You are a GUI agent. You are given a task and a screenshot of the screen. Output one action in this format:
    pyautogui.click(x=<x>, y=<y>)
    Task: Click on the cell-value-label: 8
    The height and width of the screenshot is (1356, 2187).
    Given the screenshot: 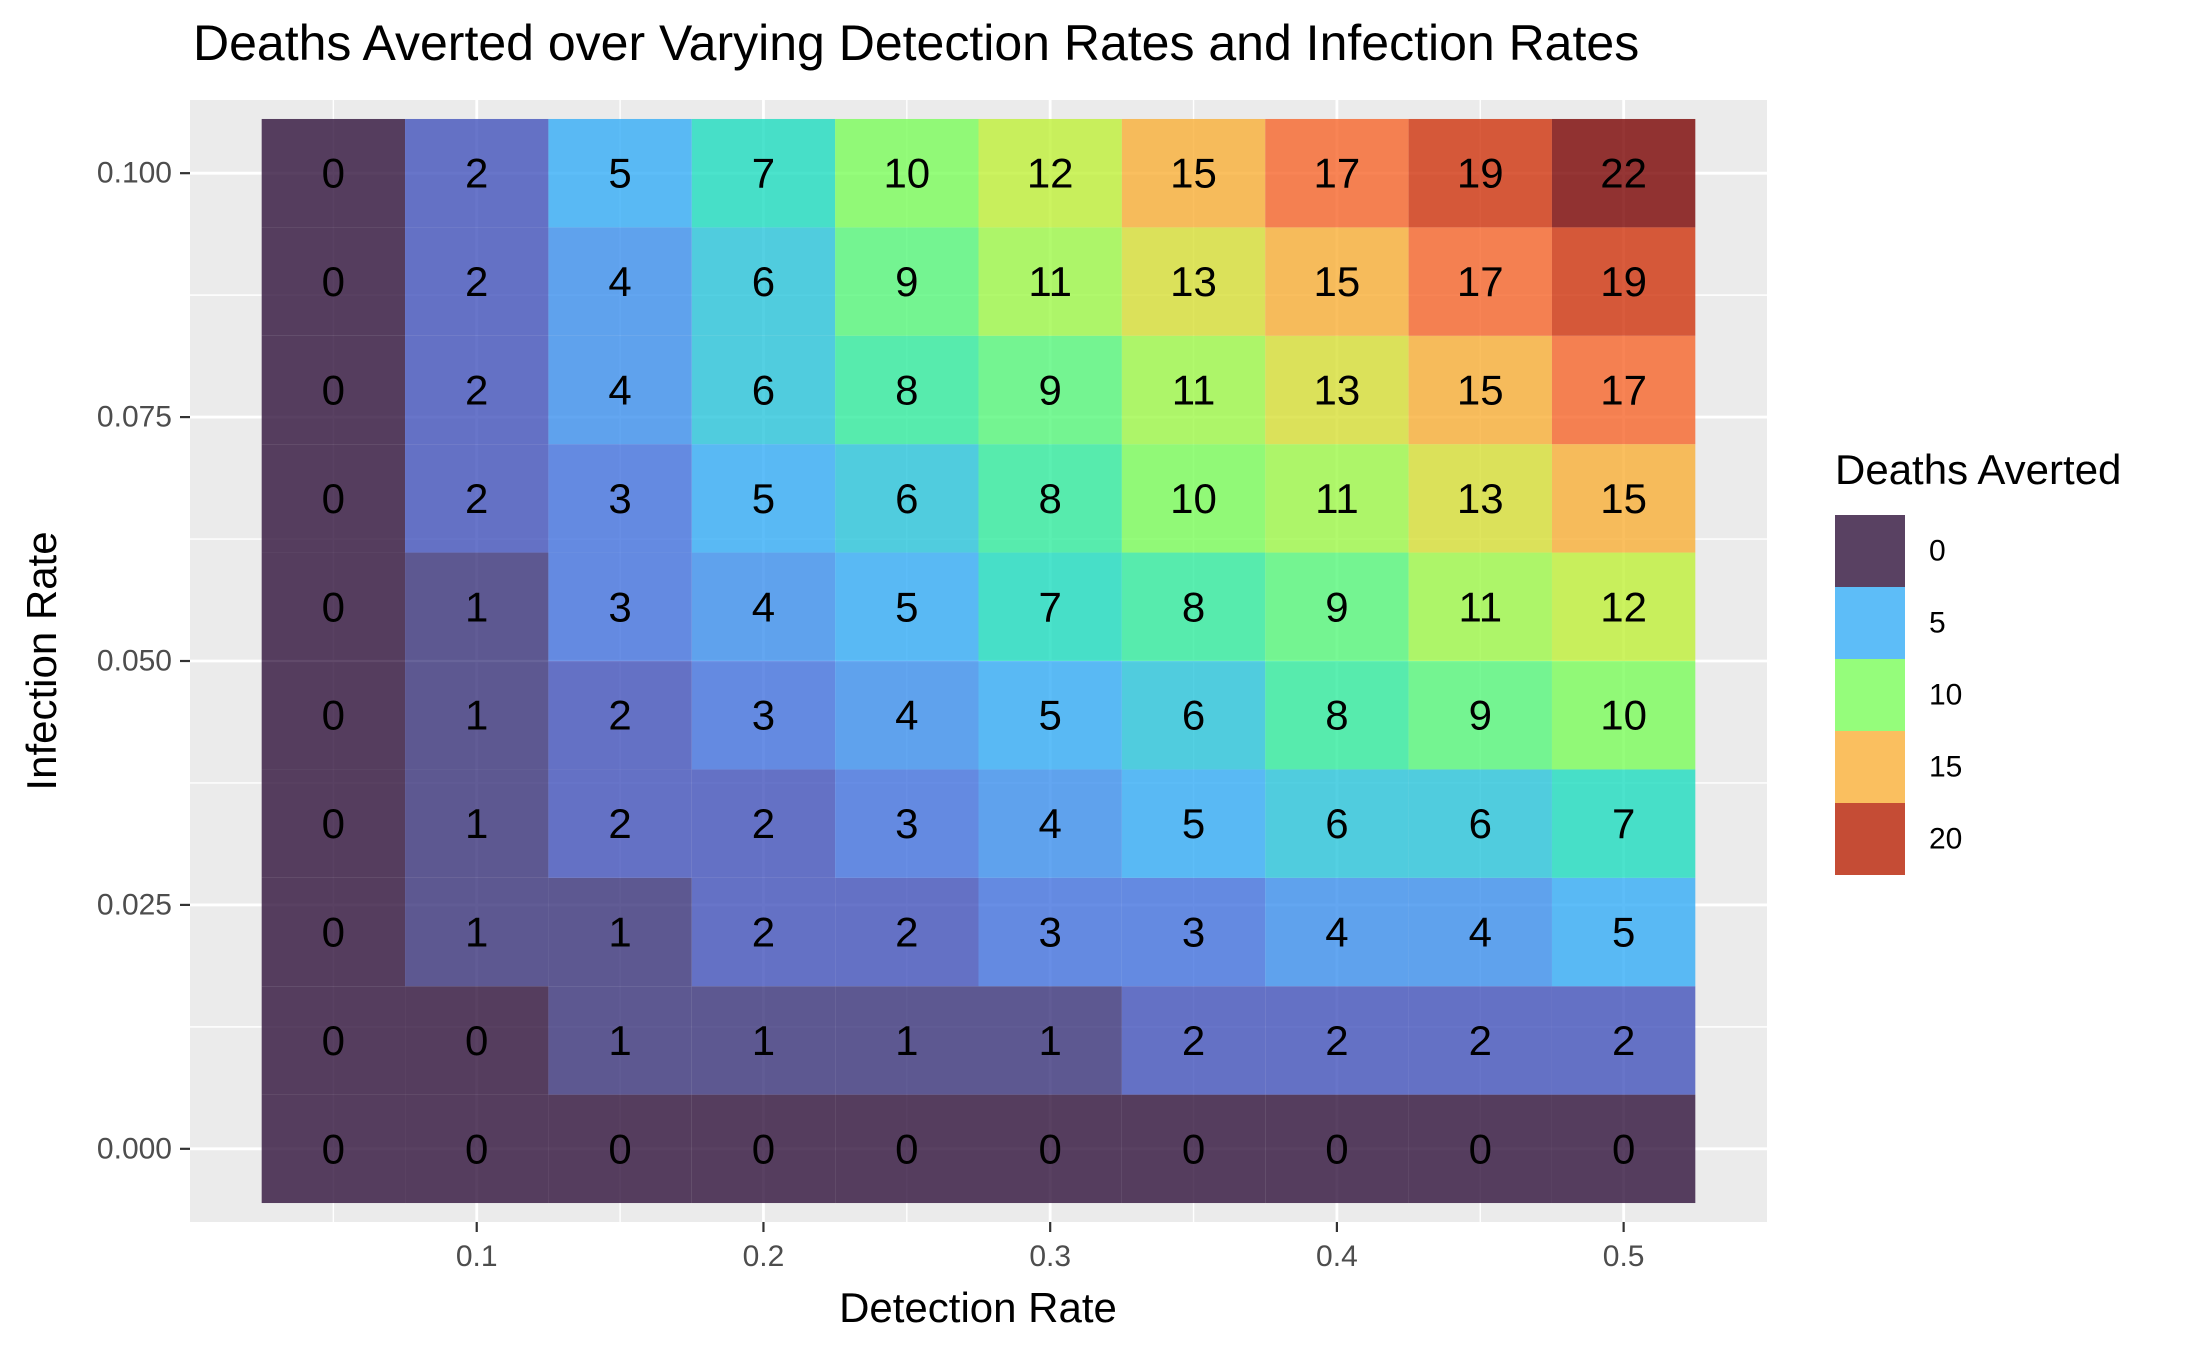 What is the action you would take?
    pyautogui.click(x=1050, y=498)
    